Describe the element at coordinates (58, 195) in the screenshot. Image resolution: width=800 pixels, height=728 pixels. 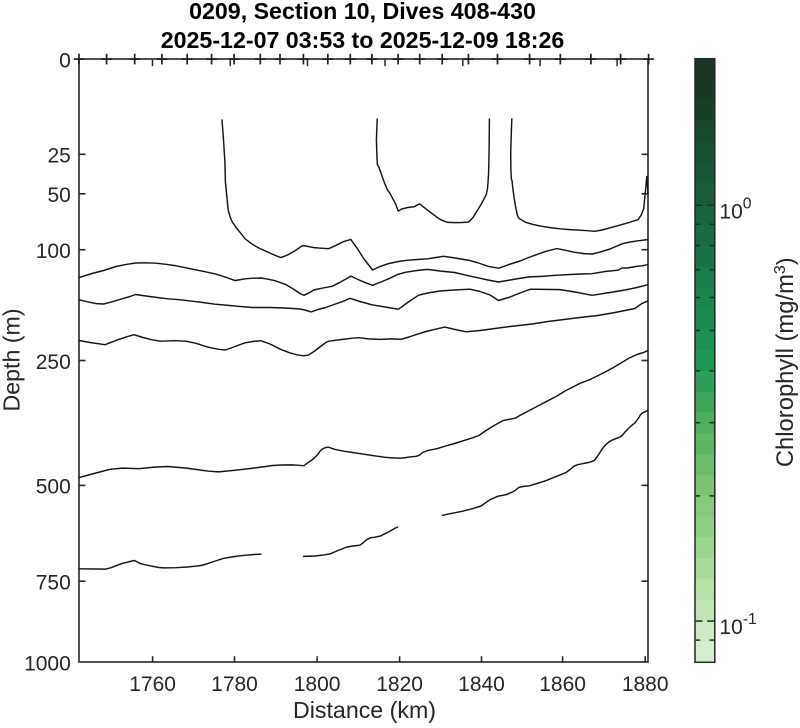
I see `svg-text: 50` at that location.